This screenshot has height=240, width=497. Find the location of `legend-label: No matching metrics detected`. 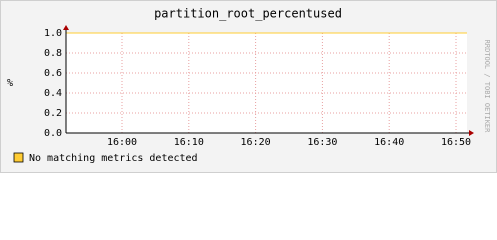

legend-label: No matching metrics detected is located at coordinates (113, 158).